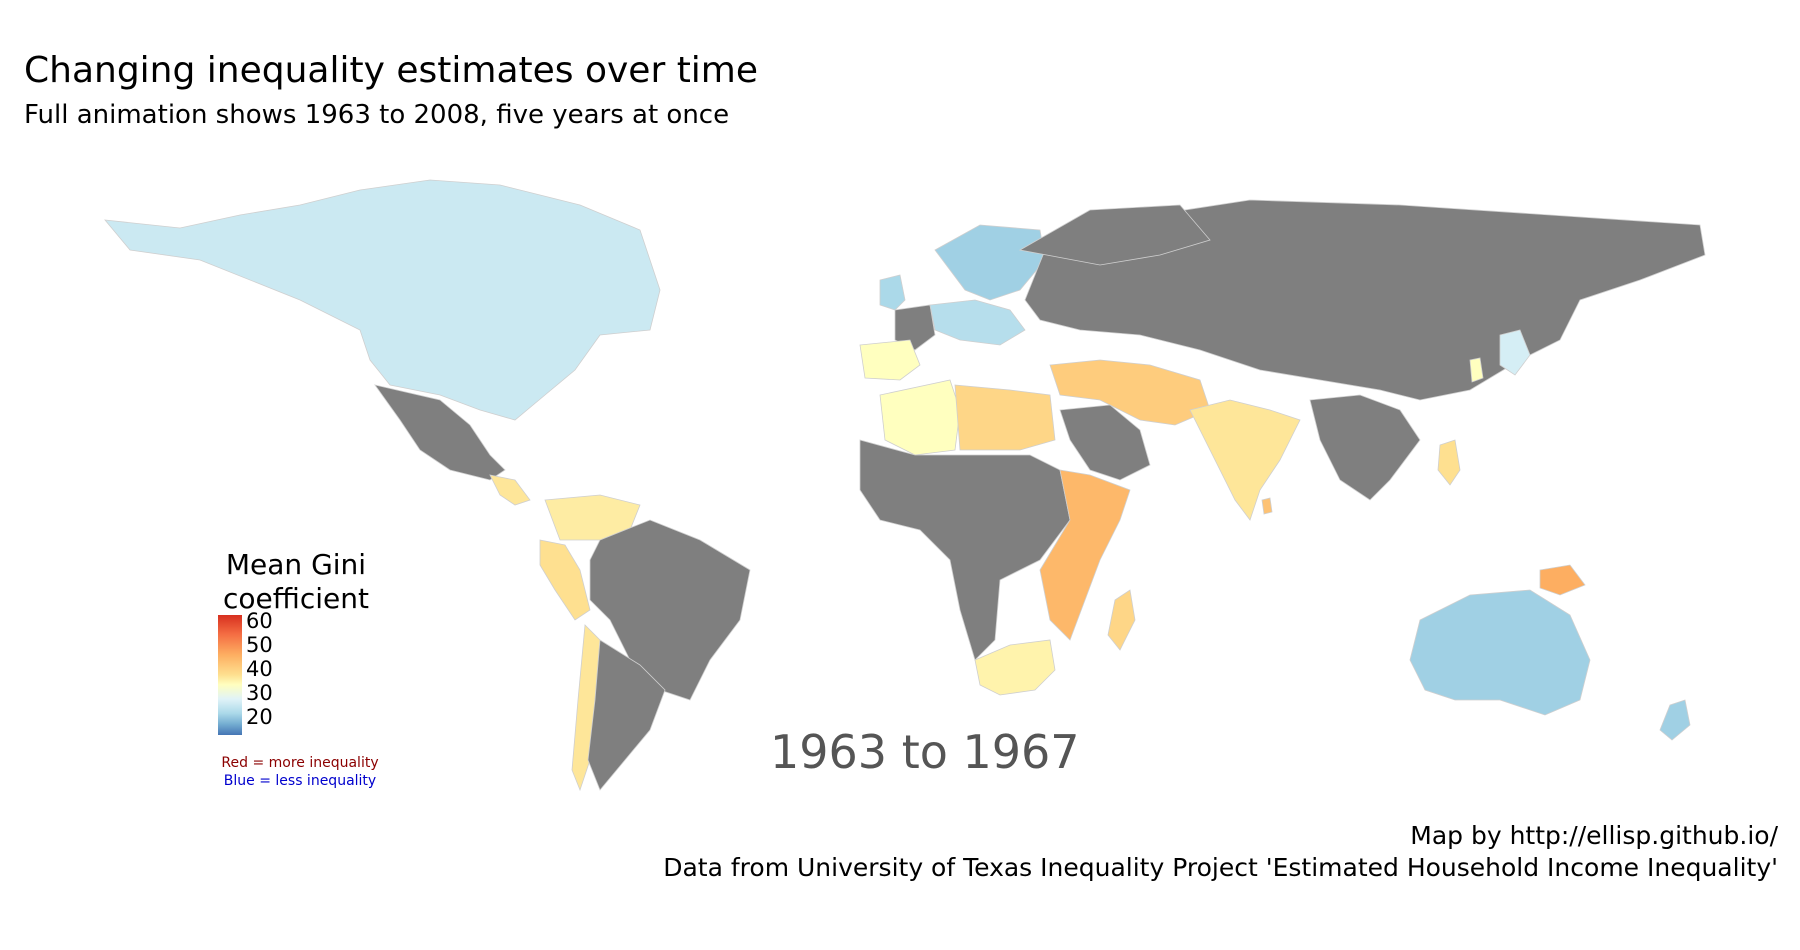 This screenshot has width=1800, height=950. Describe the element at coordinates (1594, 835) in the screenshot. I see `caption-credit: Map by http://ellisp.github.io/` at that location.